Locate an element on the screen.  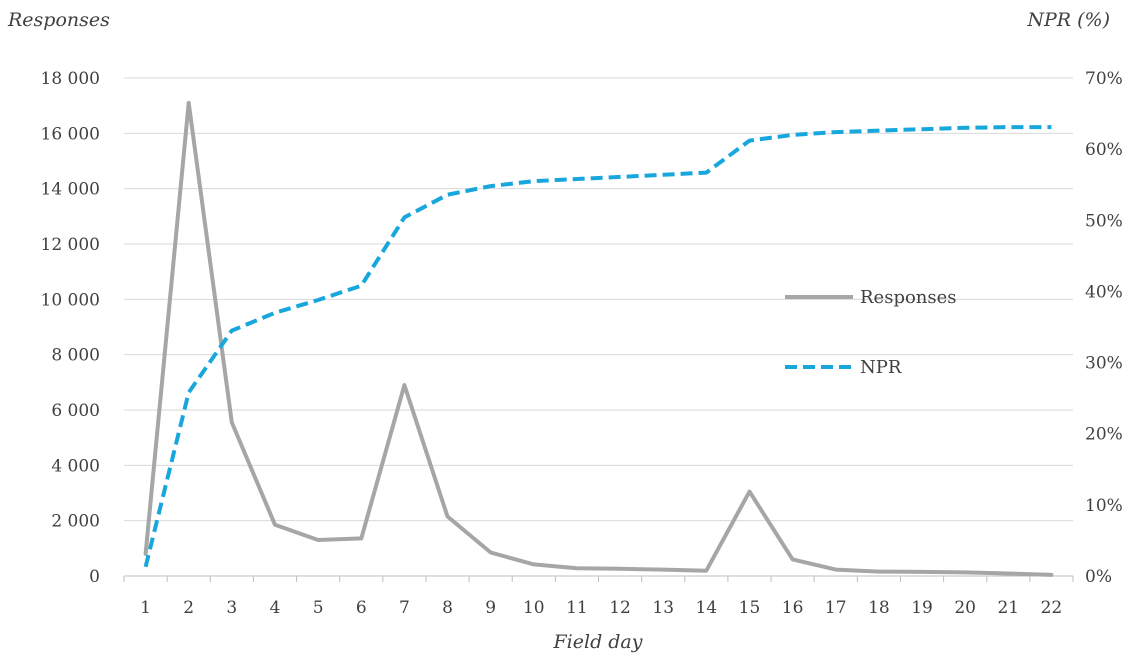
left-y-tick-label: 2 000 is located at coordinates (75, 522).